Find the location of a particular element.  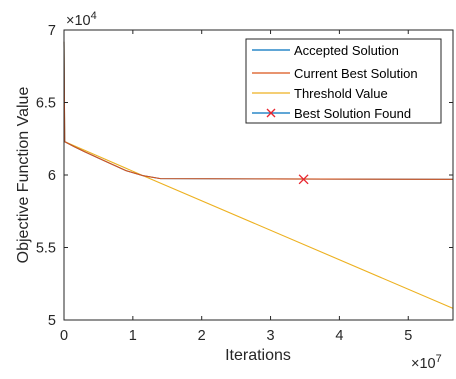

x-tick-label: 5 is located at coordinates (408, 336).